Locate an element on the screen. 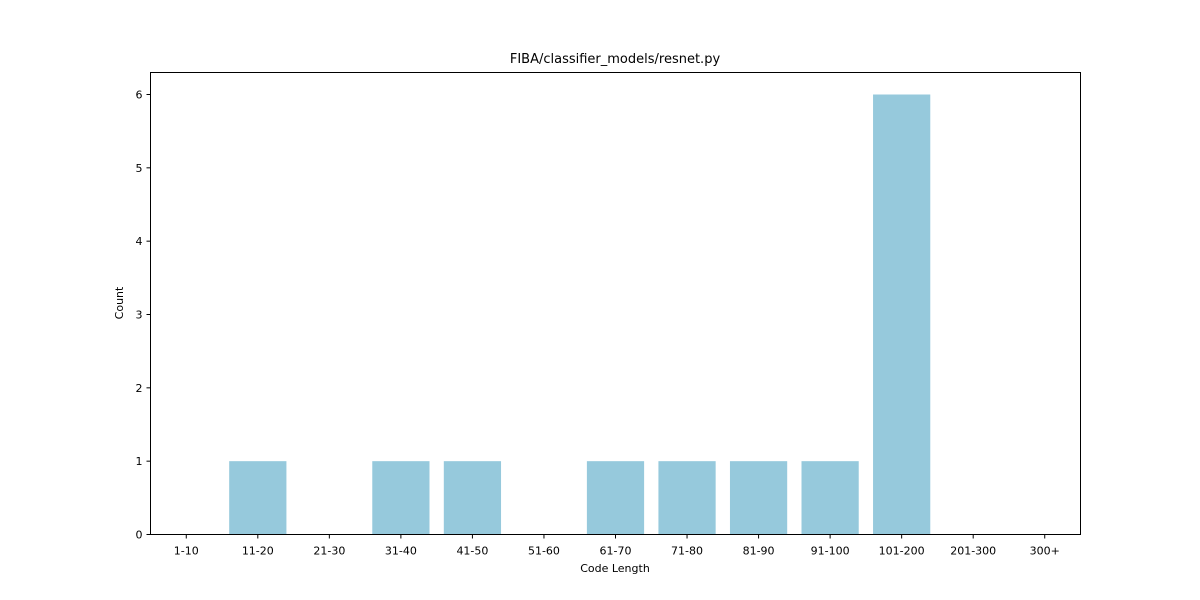 The height and width of the screenshot is (600, 1200). y-tick-label: 3 is located at coordinates (139, 315).